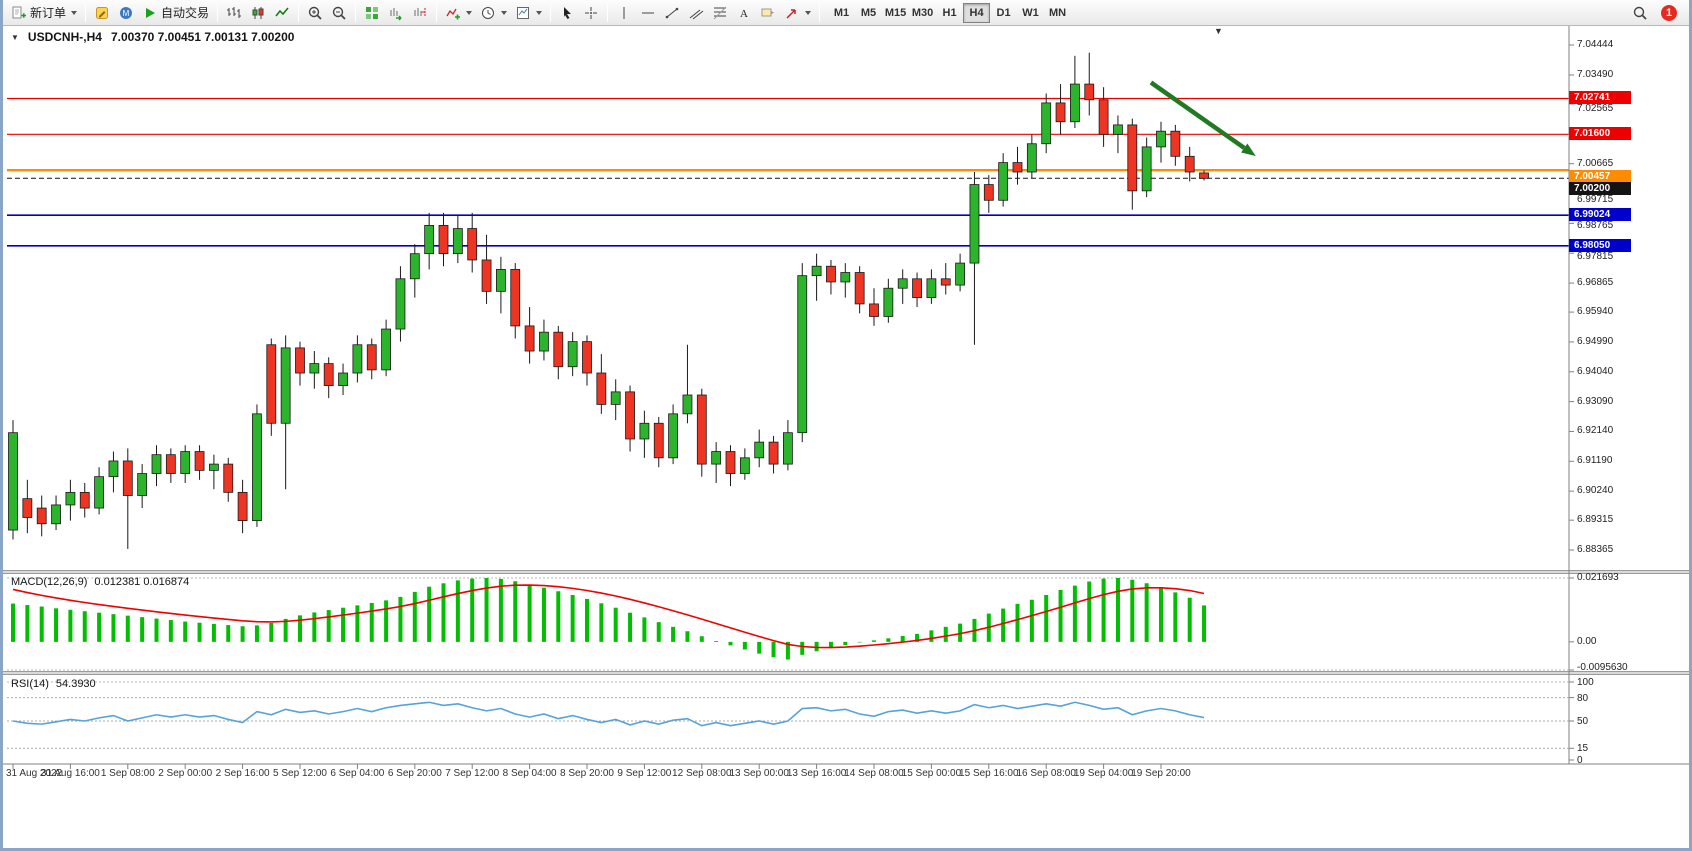 The image size is (1692, 851). What do you see at coordinates (19, 12) in the screenshot?
I see `new-order-icon` at bounding box center [19, 12].